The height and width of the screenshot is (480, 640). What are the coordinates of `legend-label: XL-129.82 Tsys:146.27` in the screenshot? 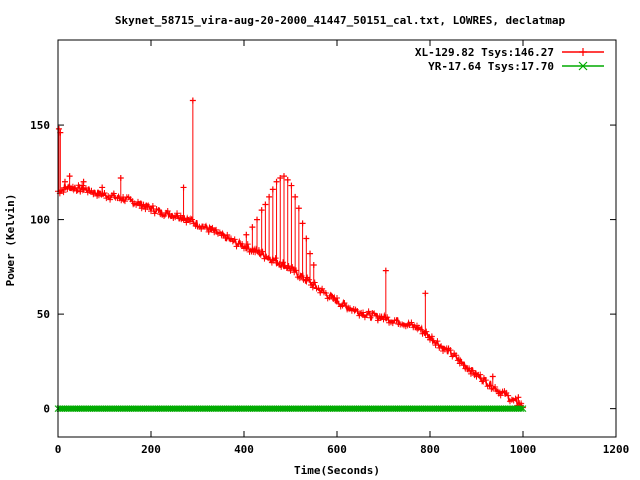 It's located at (484, 52).